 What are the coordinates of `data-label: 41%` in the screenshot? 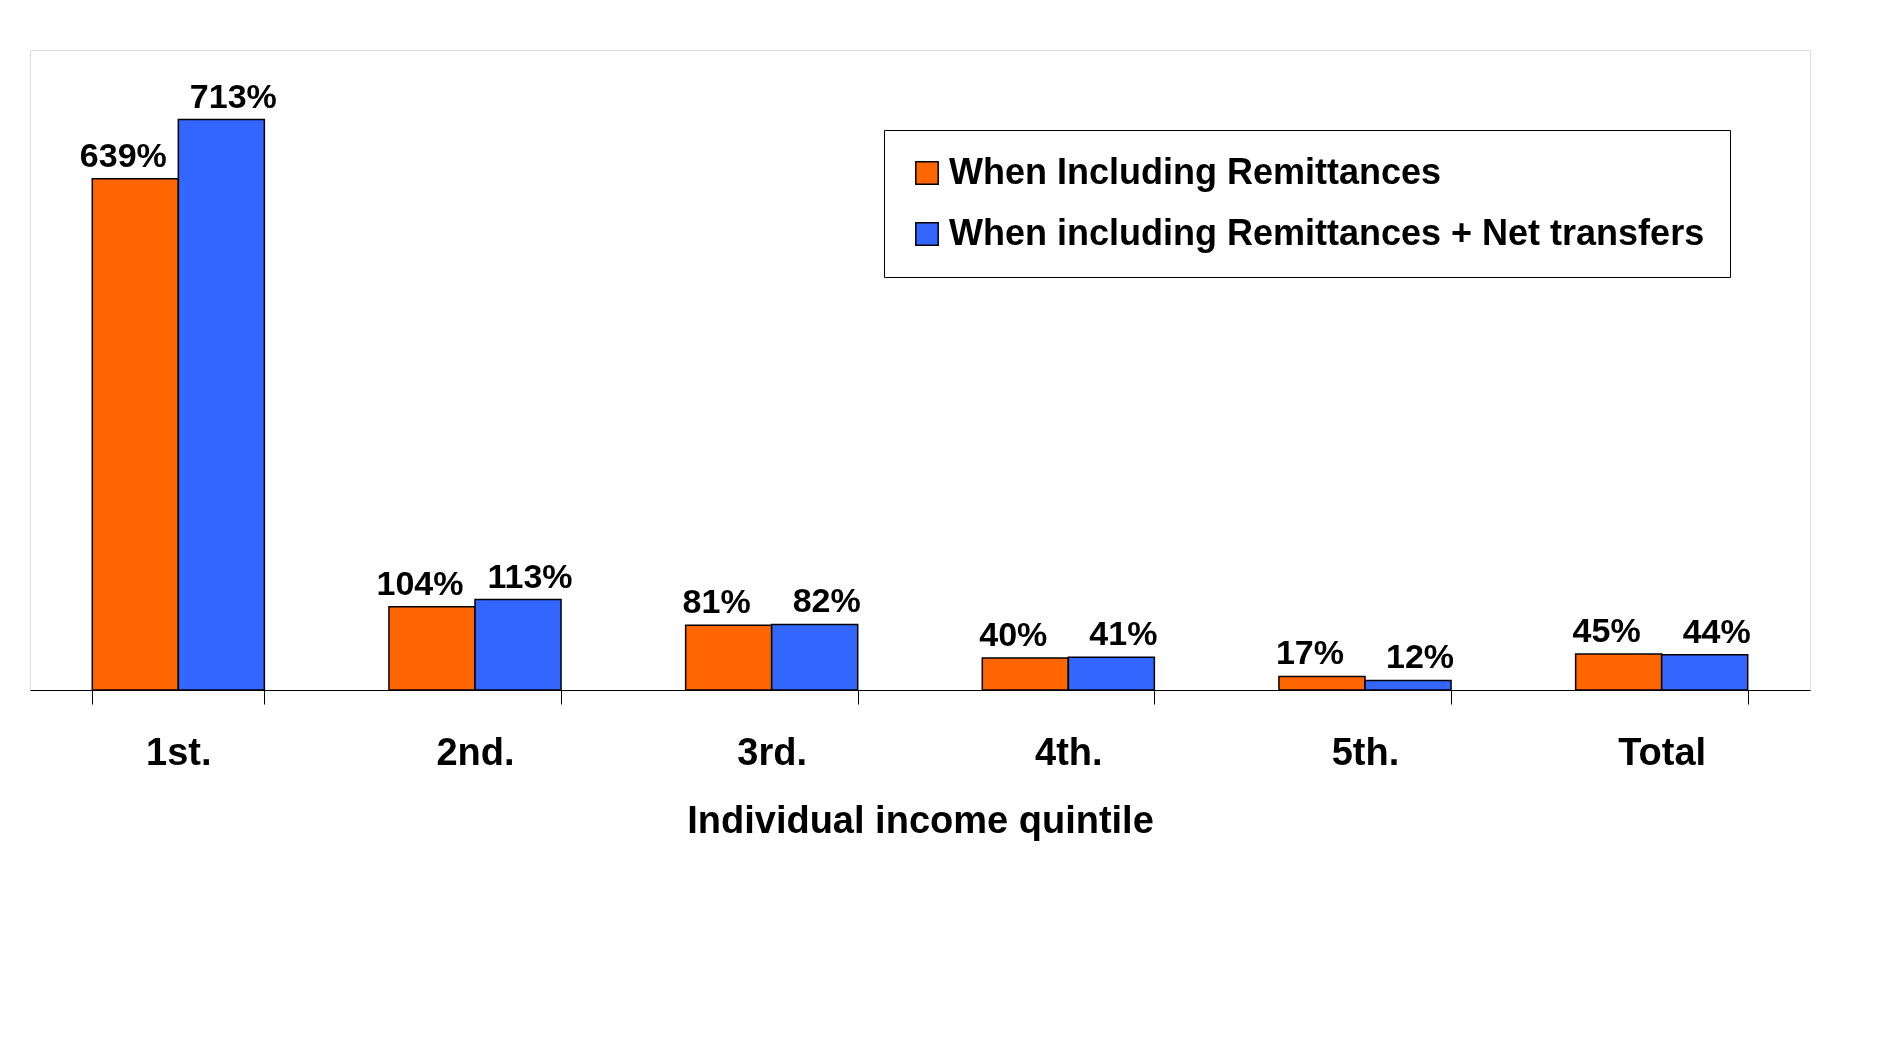 It's located at (1123, 633).